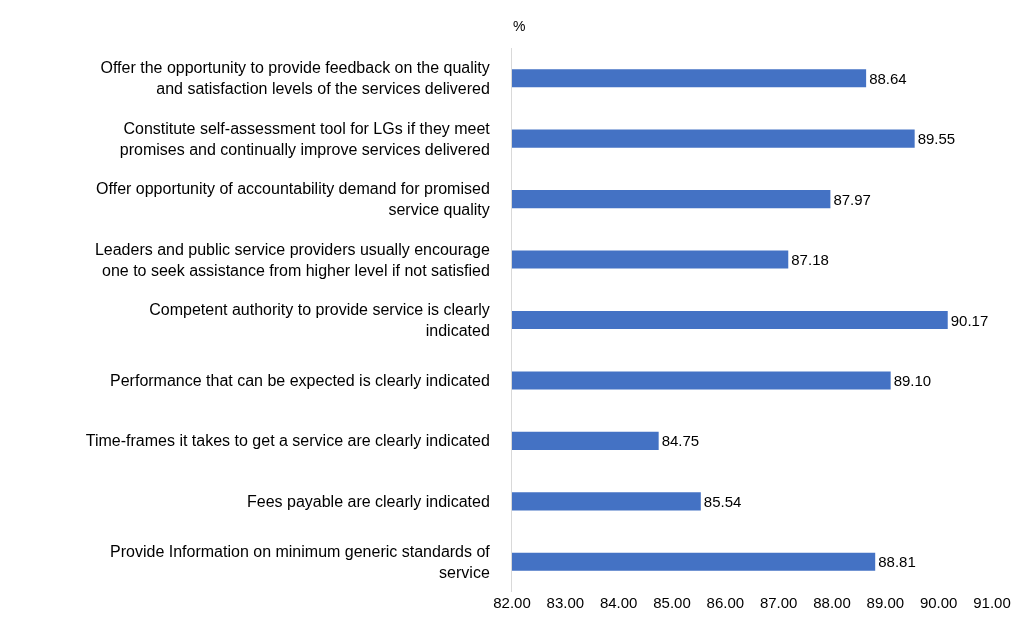 Image resolution: width=1032 pixels, height=634 pixels. What do you see at coordinates (287, 441) in the screenshot?
I see `y-tick-label: Time-frames it takes to get a service are clearly indicated` at bounding box center [287, 441].